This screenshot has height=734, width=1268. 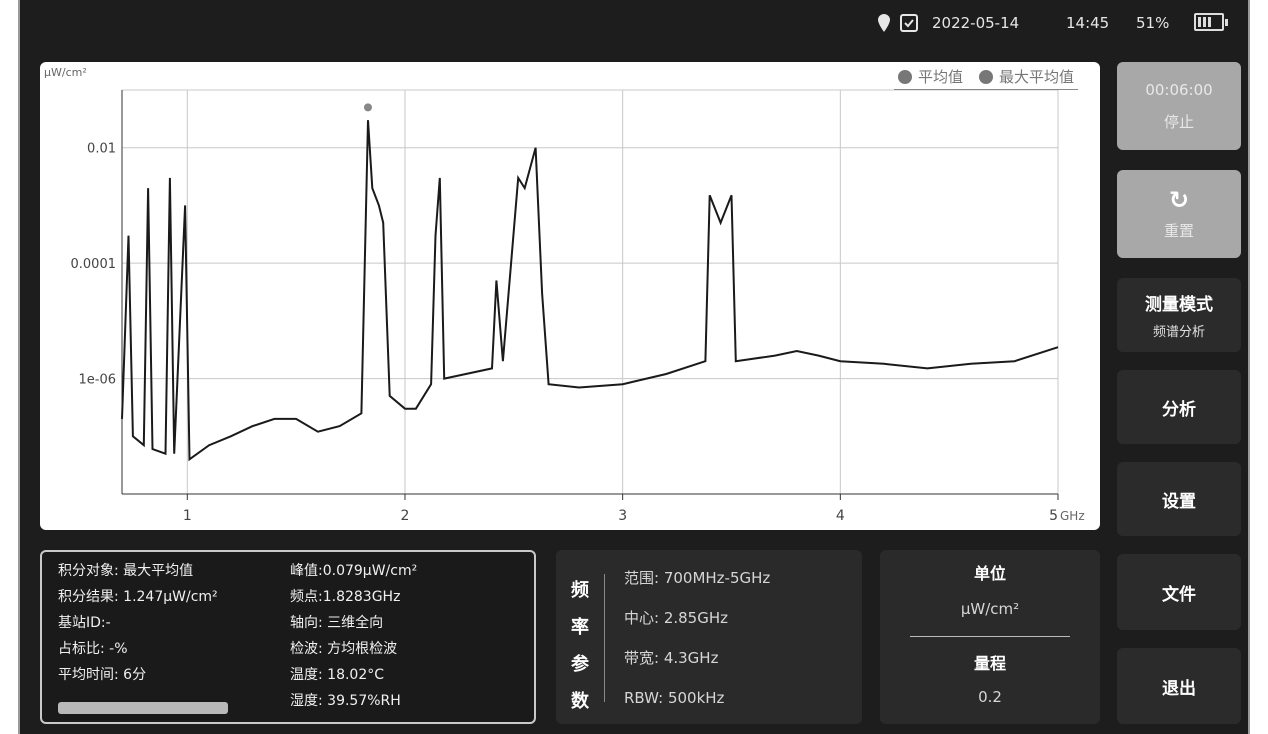 What do you see at coordinates (1179, 409) in the screenshot?
I see `analysis-label: 分析` at bounding box center [1179, 409].